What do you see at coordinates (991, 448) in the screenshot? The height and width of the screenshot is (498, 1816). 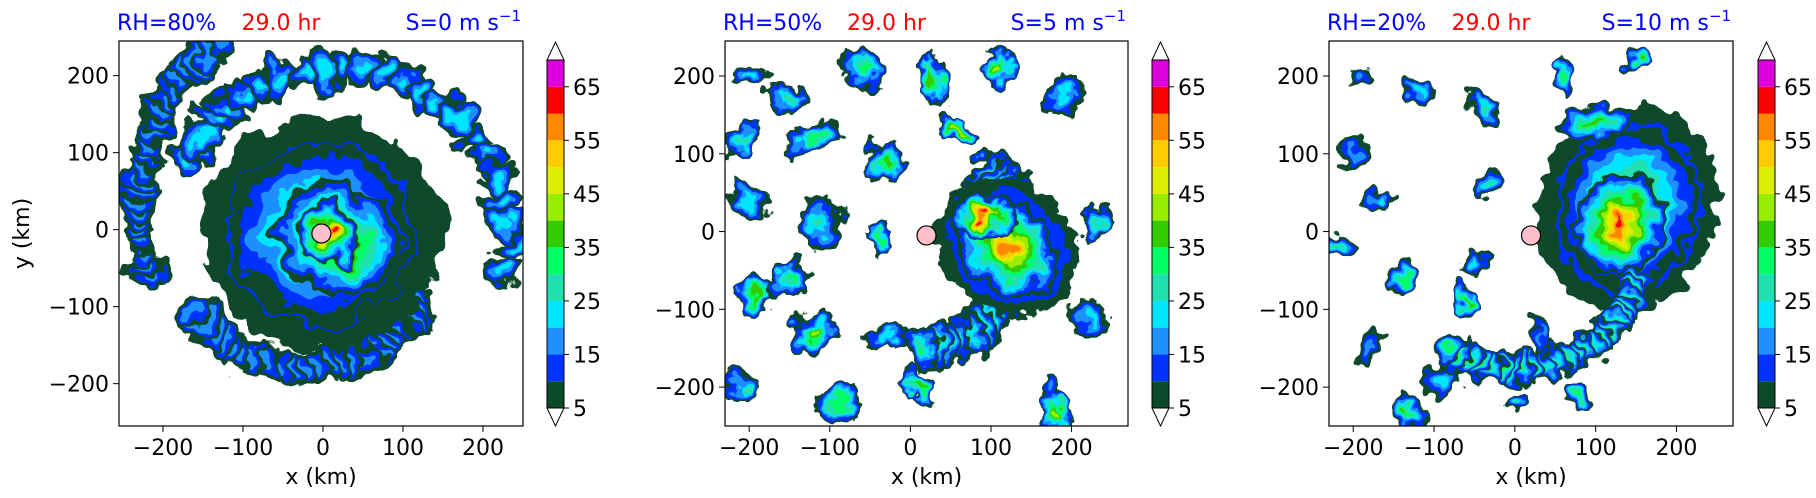 I see `x-tick-label: 100` at bounding box center [991, 448].